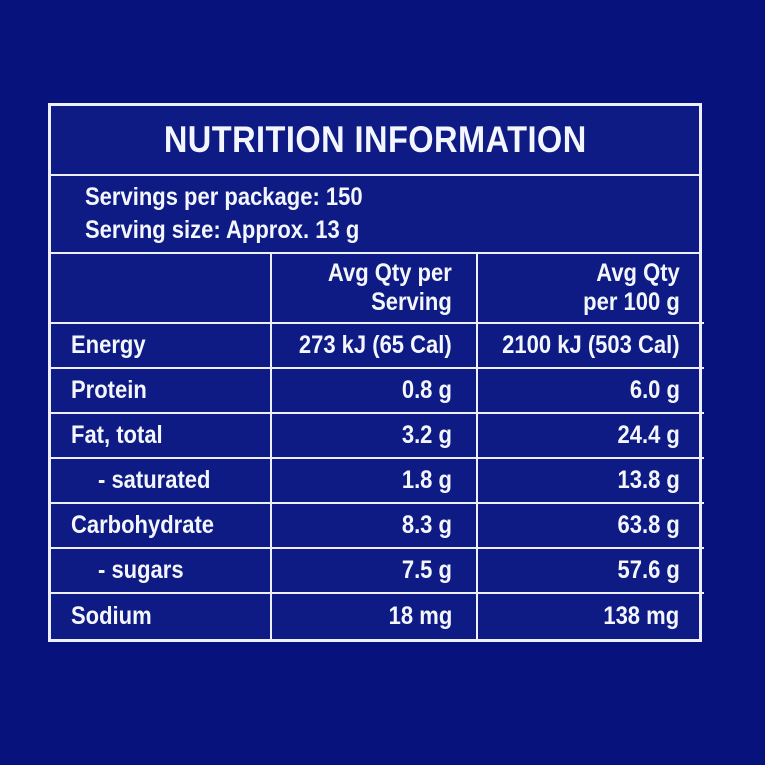 This screenshot has width=765, height=765. Describe the element at coordinates (591, 391) in the screenshot. I see `per-100g-value: 6.0 g` at that location.